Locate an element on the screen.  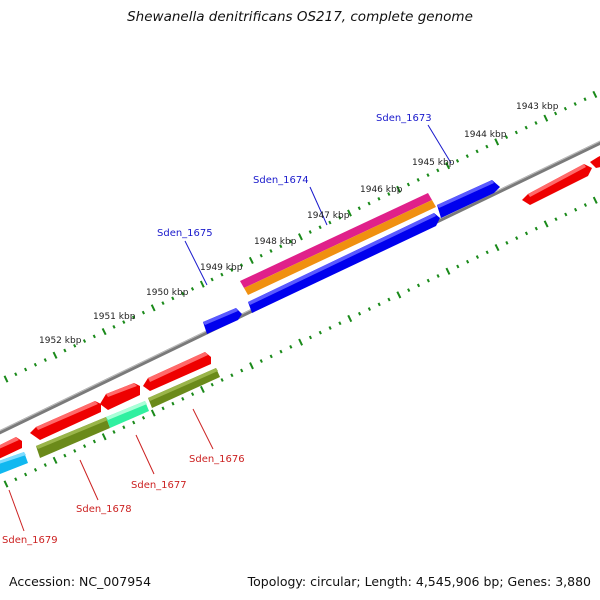
feature-mint is located at coordinates (127, 414).